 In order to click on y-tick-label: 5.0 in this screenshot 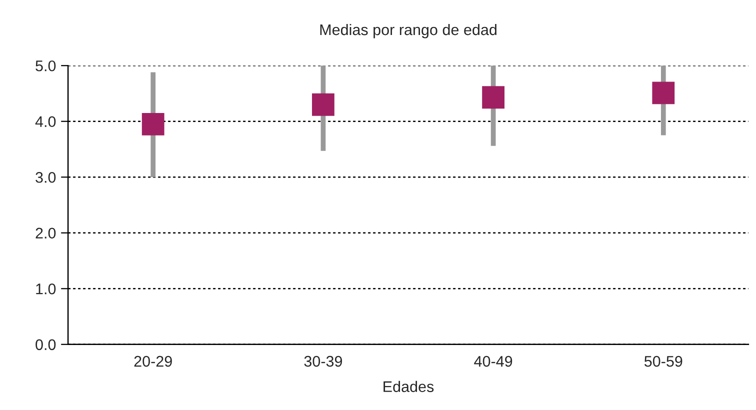, I will do `click(46, 66)`.